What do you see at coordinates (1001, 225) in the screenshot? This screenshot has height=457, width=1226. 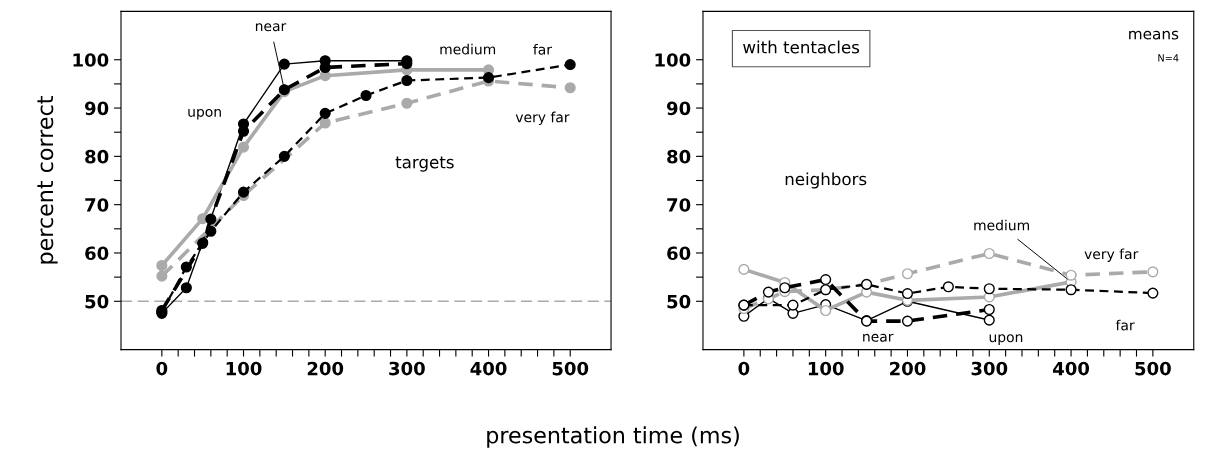 I see `text: medium` at bounding box center [1001, 225].